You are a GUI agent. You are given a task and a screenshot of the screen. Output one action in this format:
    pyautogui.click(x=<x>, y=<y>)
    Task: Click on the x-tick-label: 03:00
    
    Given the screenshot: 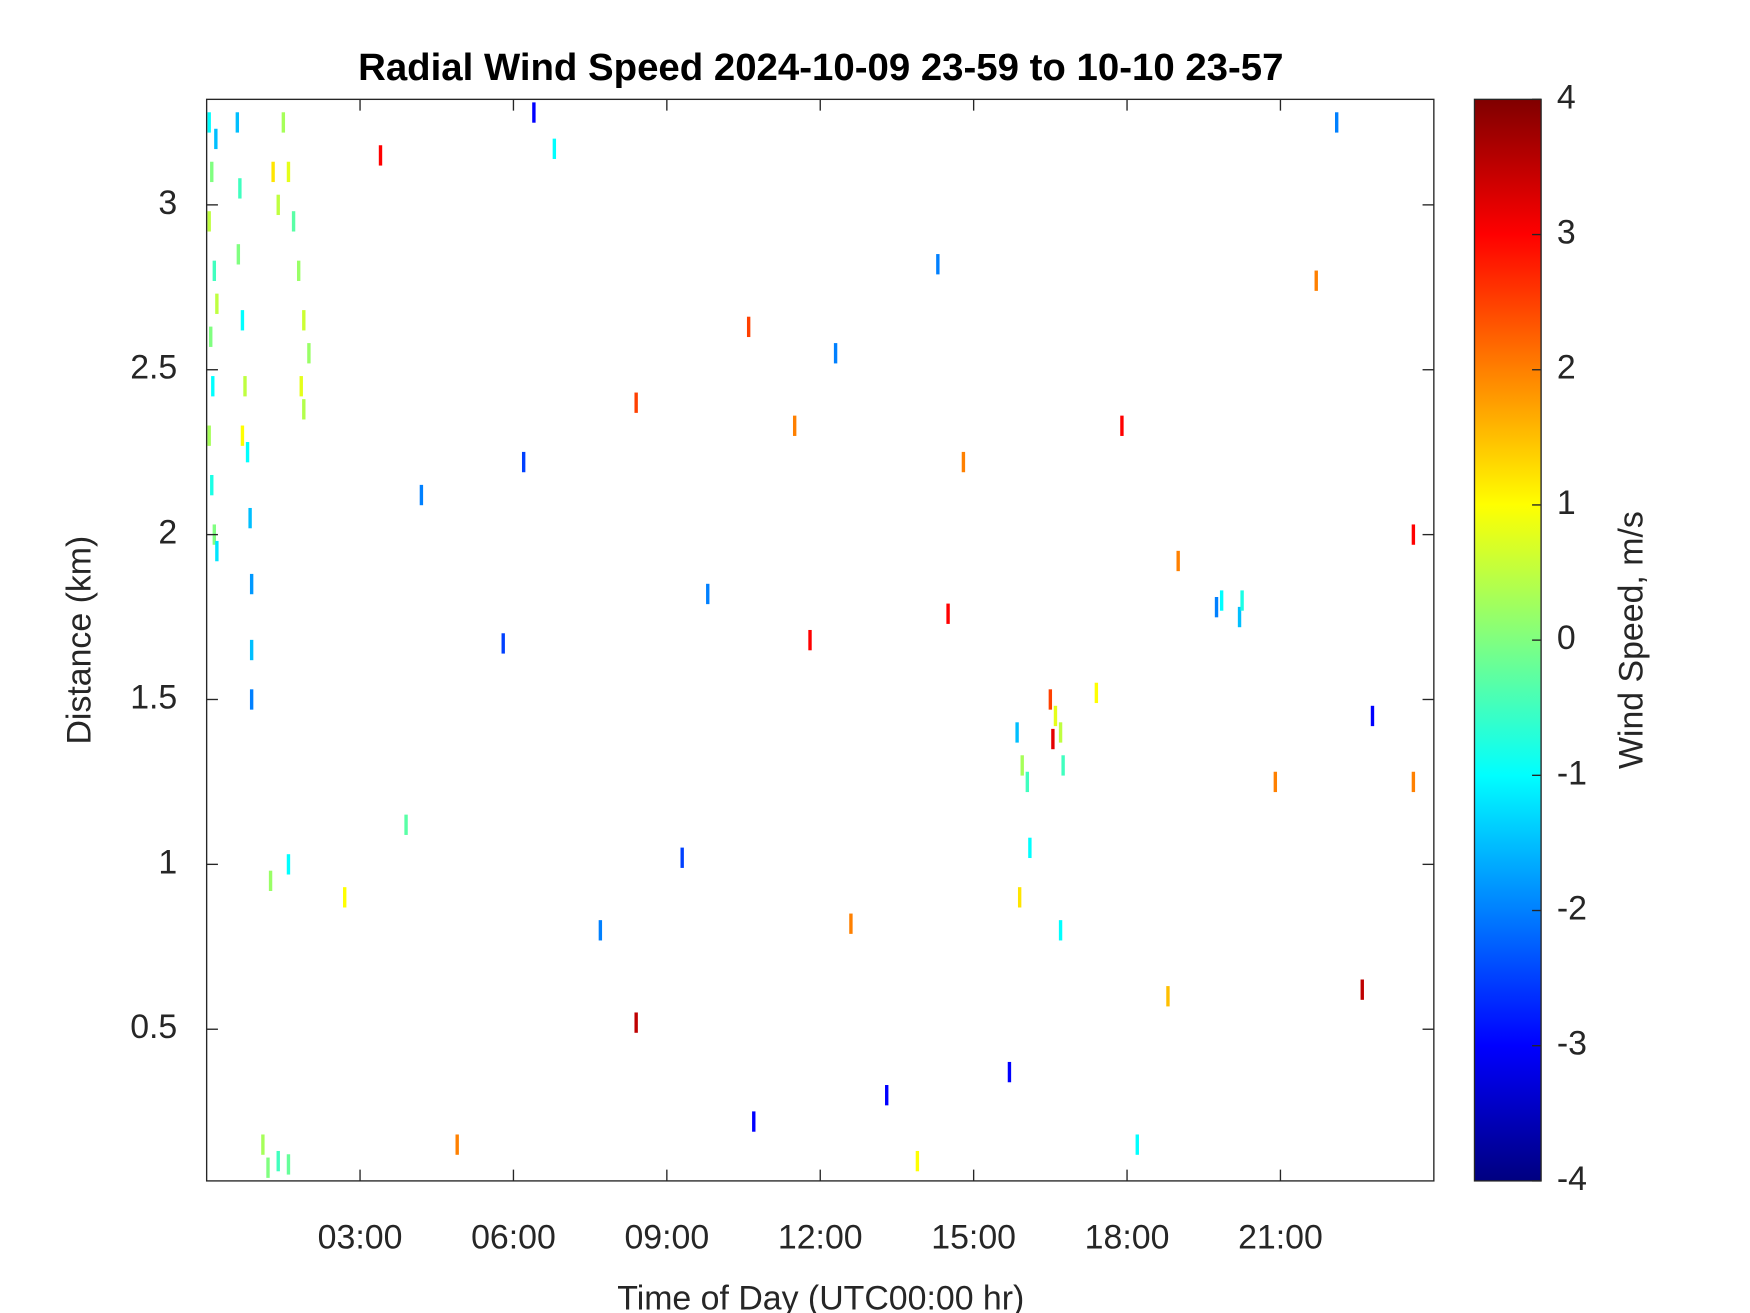 What is the action you would take?
    pyautogui.click(x=360, y=1238)
    